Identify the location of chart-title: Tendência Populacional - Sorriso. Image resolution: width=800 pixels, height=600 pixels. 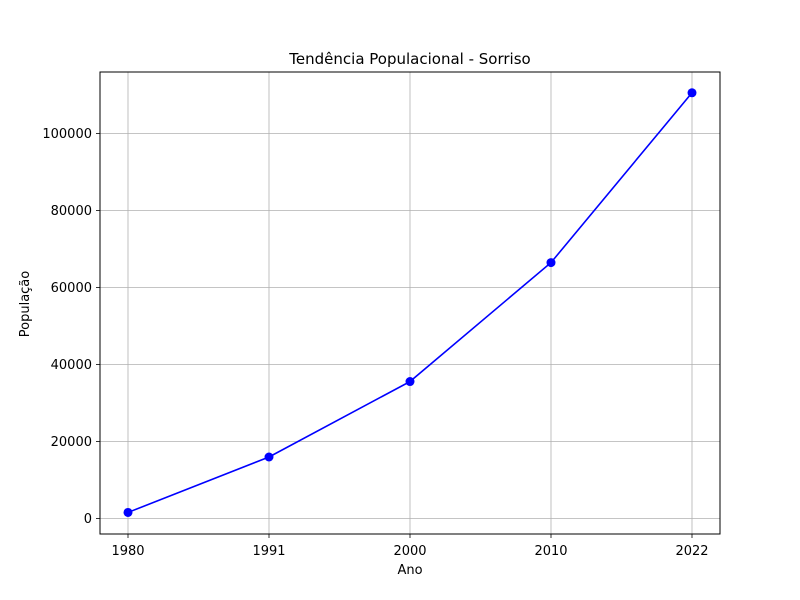
(409, 59).